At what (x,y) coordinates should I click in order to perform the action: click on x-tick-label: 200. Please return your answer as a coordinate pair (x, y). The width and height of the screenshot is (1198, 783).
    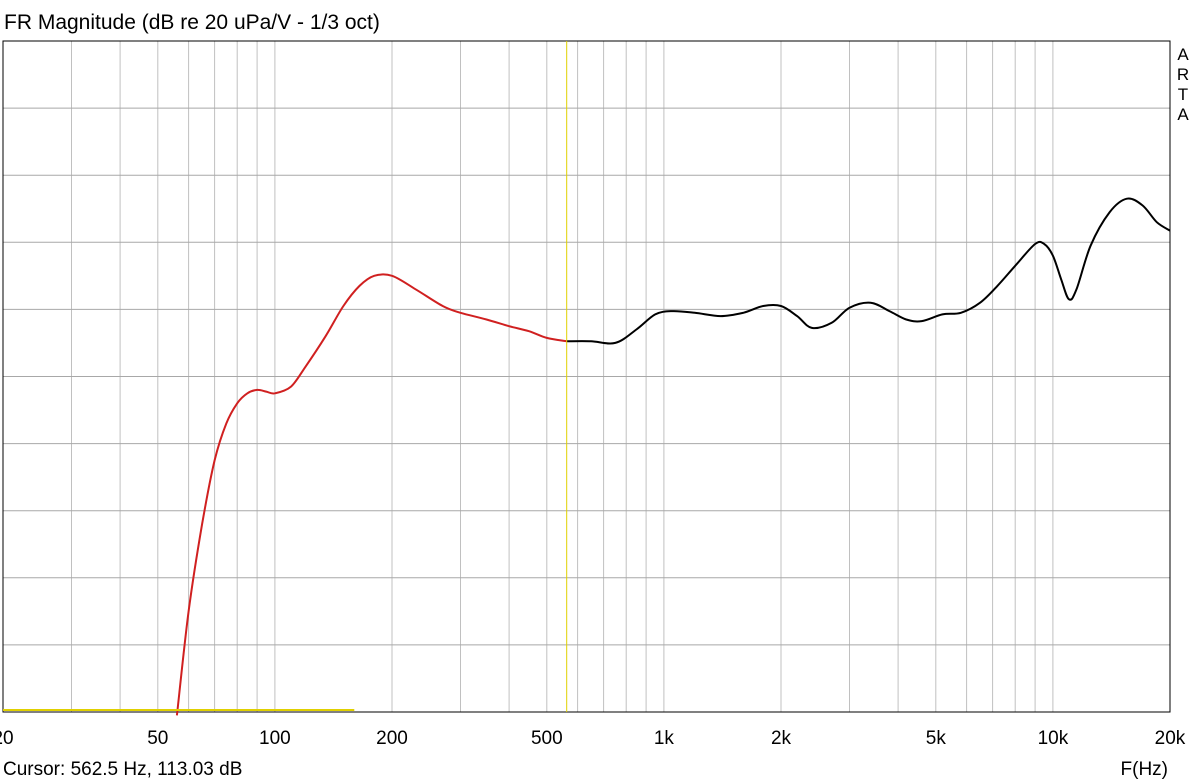
    Looking at the image, I should click on (392, 738).